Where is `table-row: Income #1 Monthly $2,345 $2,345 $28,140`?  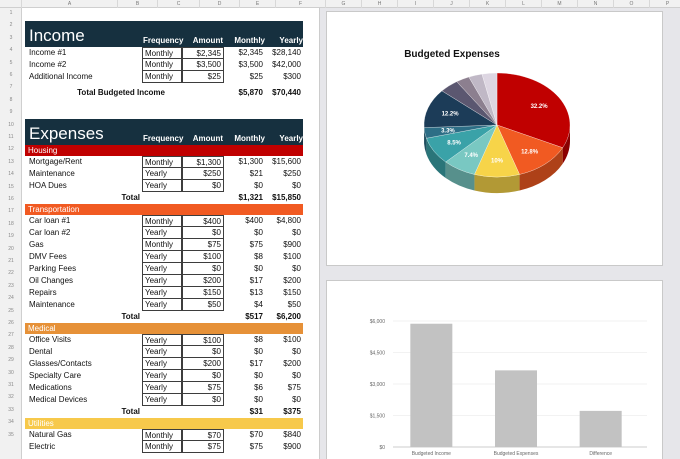 table-row: Income #1 Monthly $2,345 $2,345 $28,140 is located at coordinates (164, 53).